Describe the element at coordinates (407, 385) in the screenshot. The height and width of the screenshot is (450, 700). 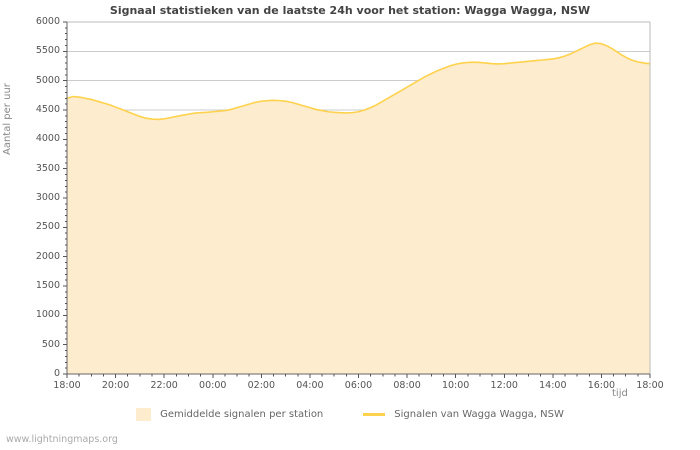
I see `x-tick-label: 08:00` at that location.